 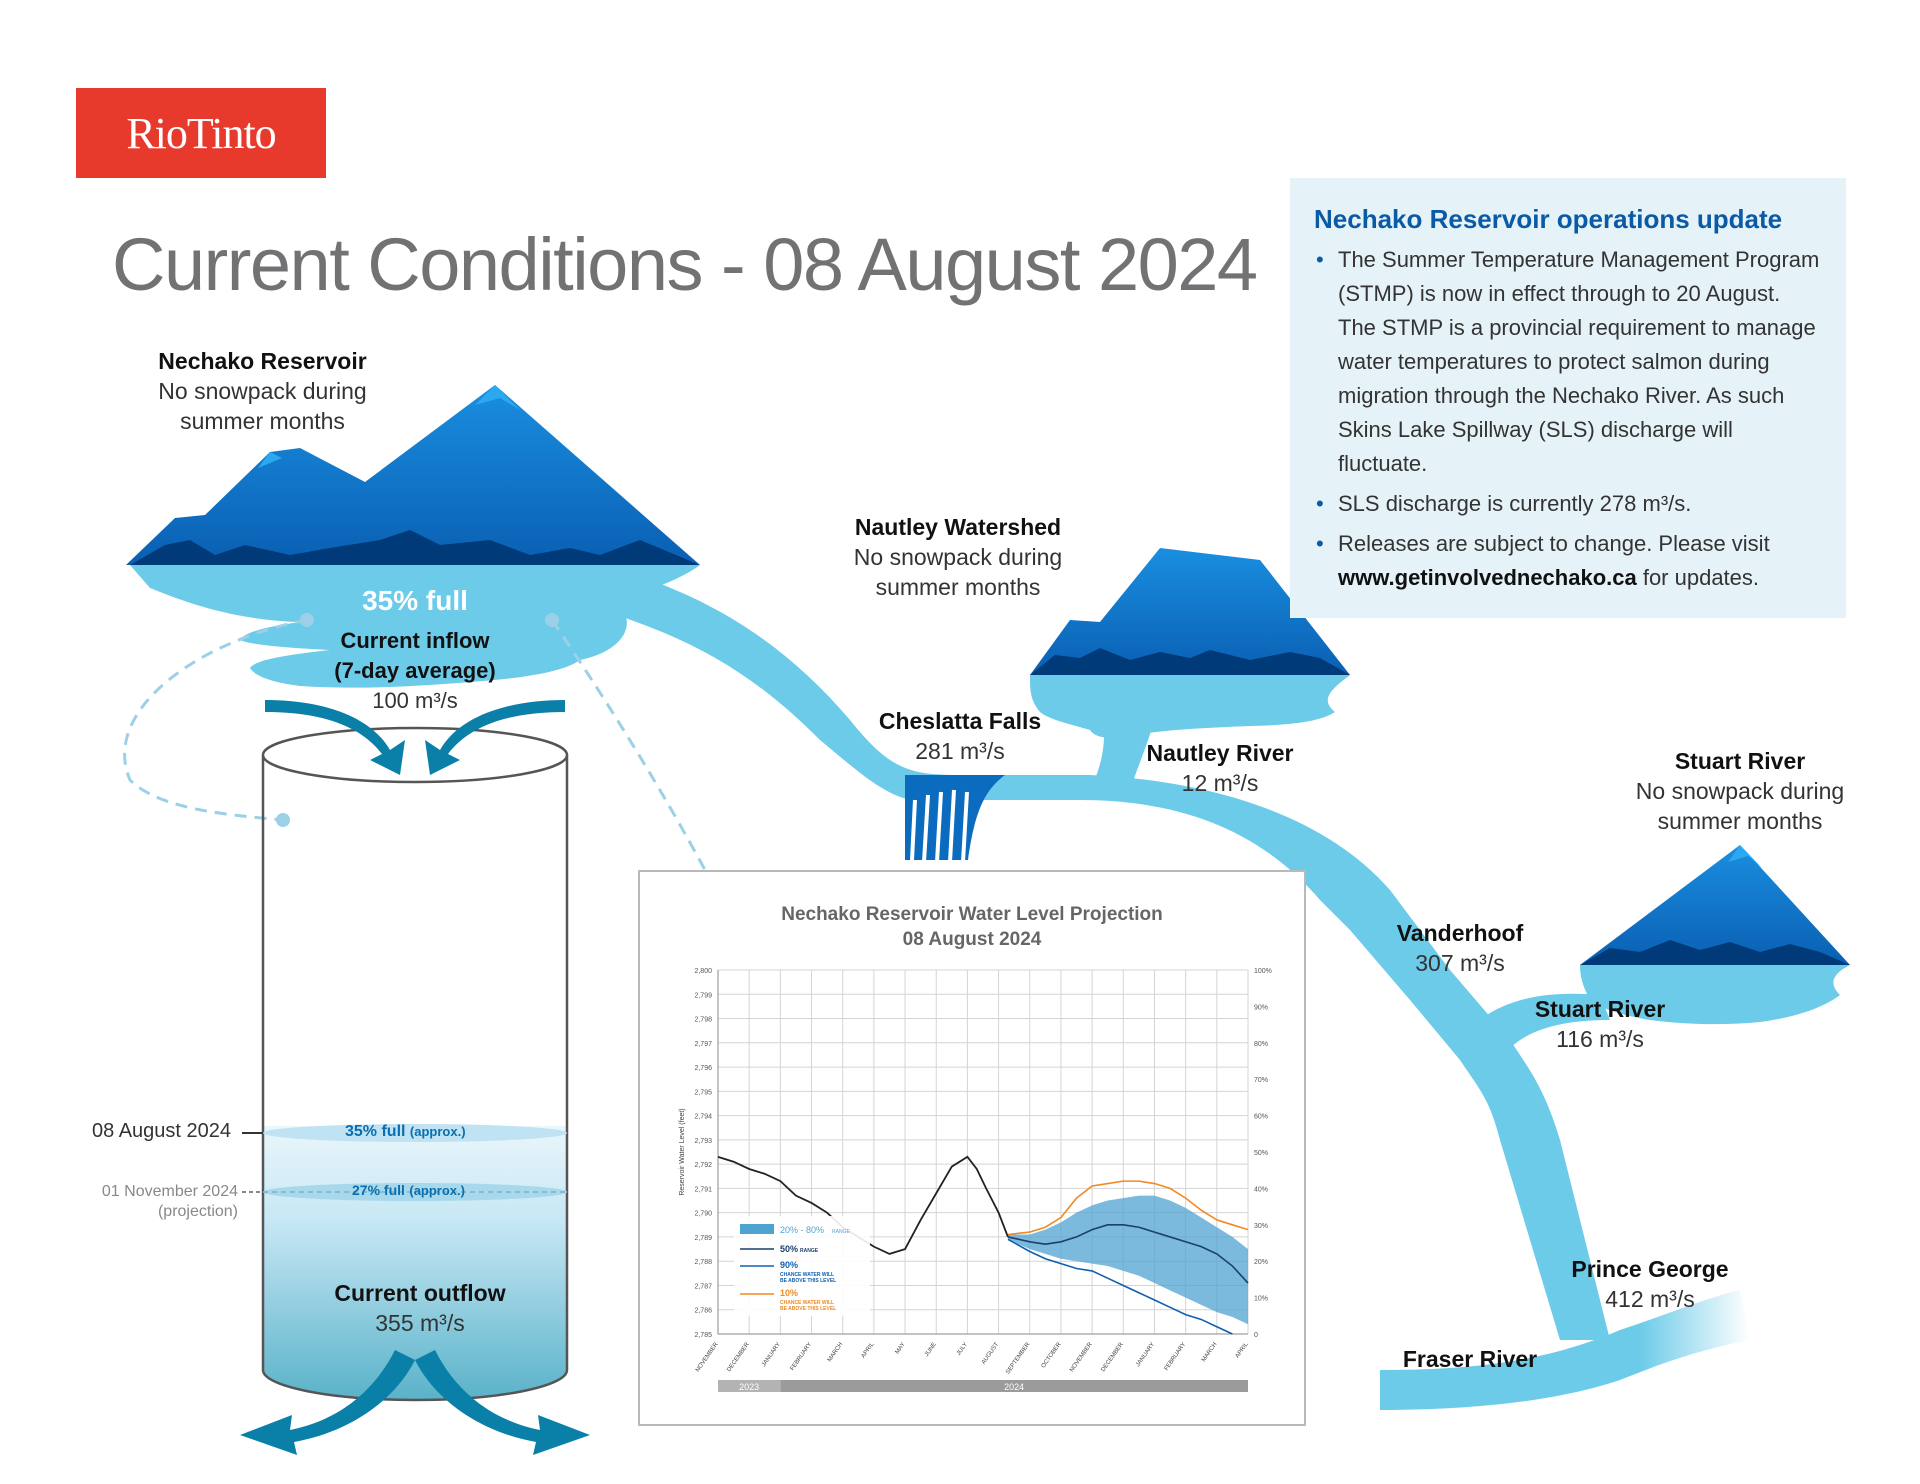 What do you see at coordinates (1600, 1039) in the screenshot?
I see `stuart-river-value: 116 m³/s` at bounding box center [1600, 1039].